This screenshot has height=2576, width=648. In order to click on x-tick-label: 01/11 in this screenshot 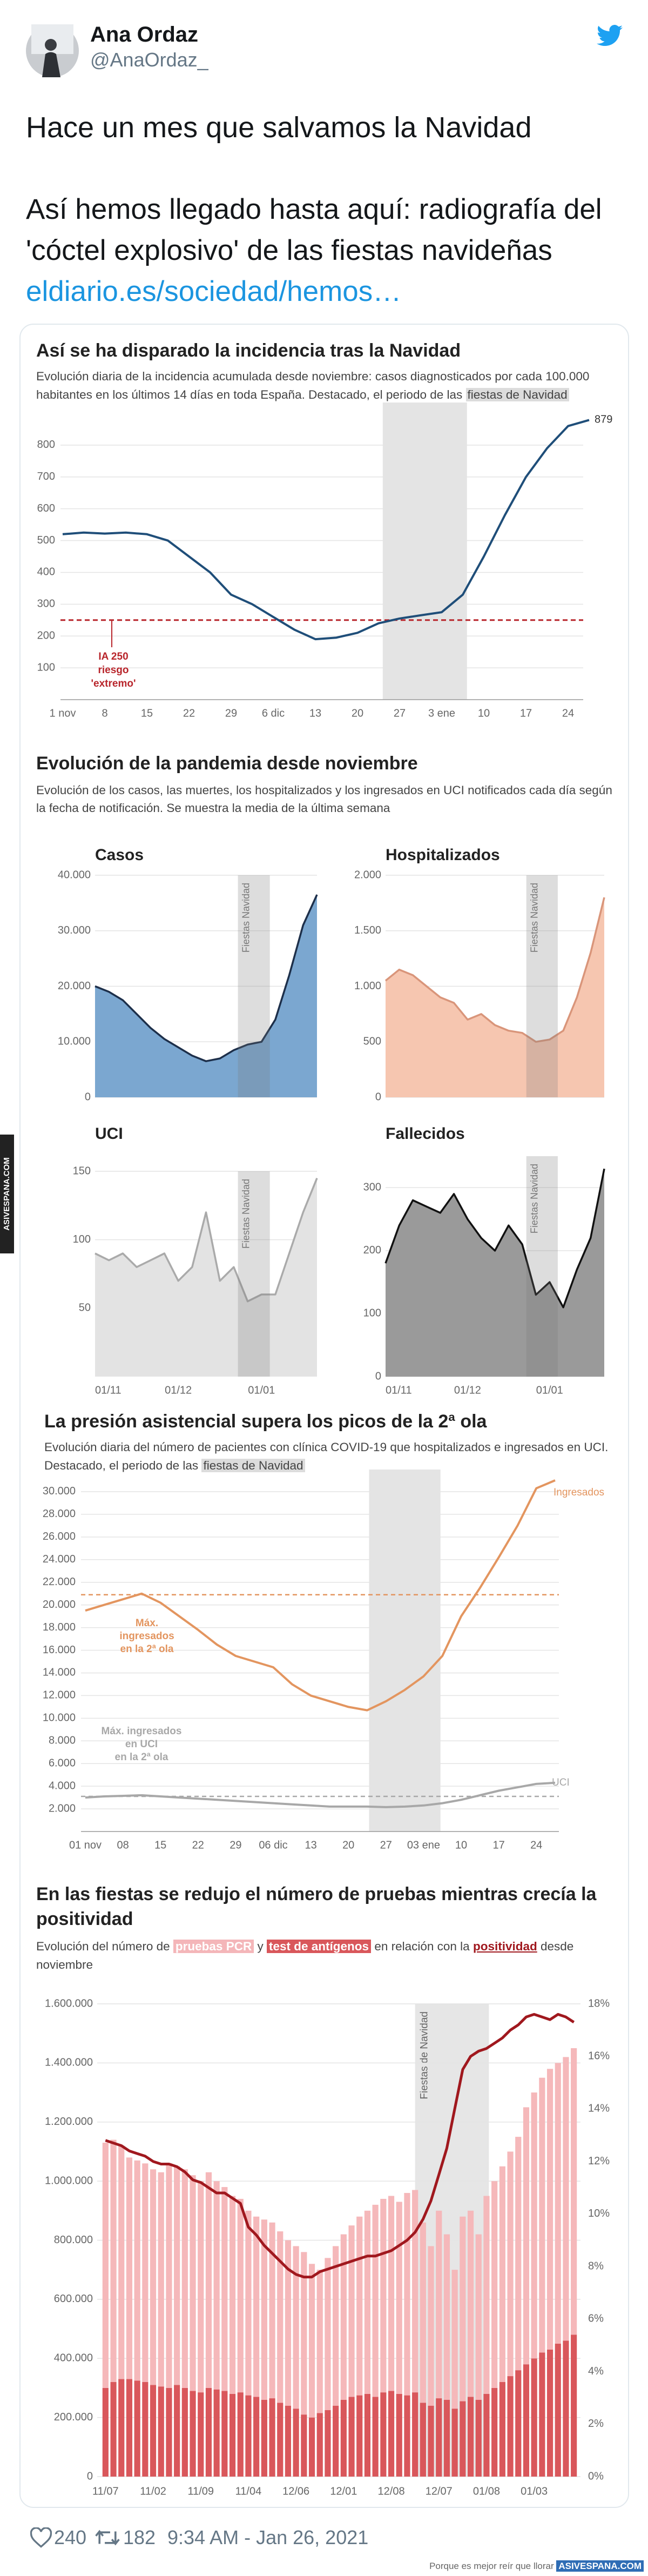, I will do `click(108, 1390)`.